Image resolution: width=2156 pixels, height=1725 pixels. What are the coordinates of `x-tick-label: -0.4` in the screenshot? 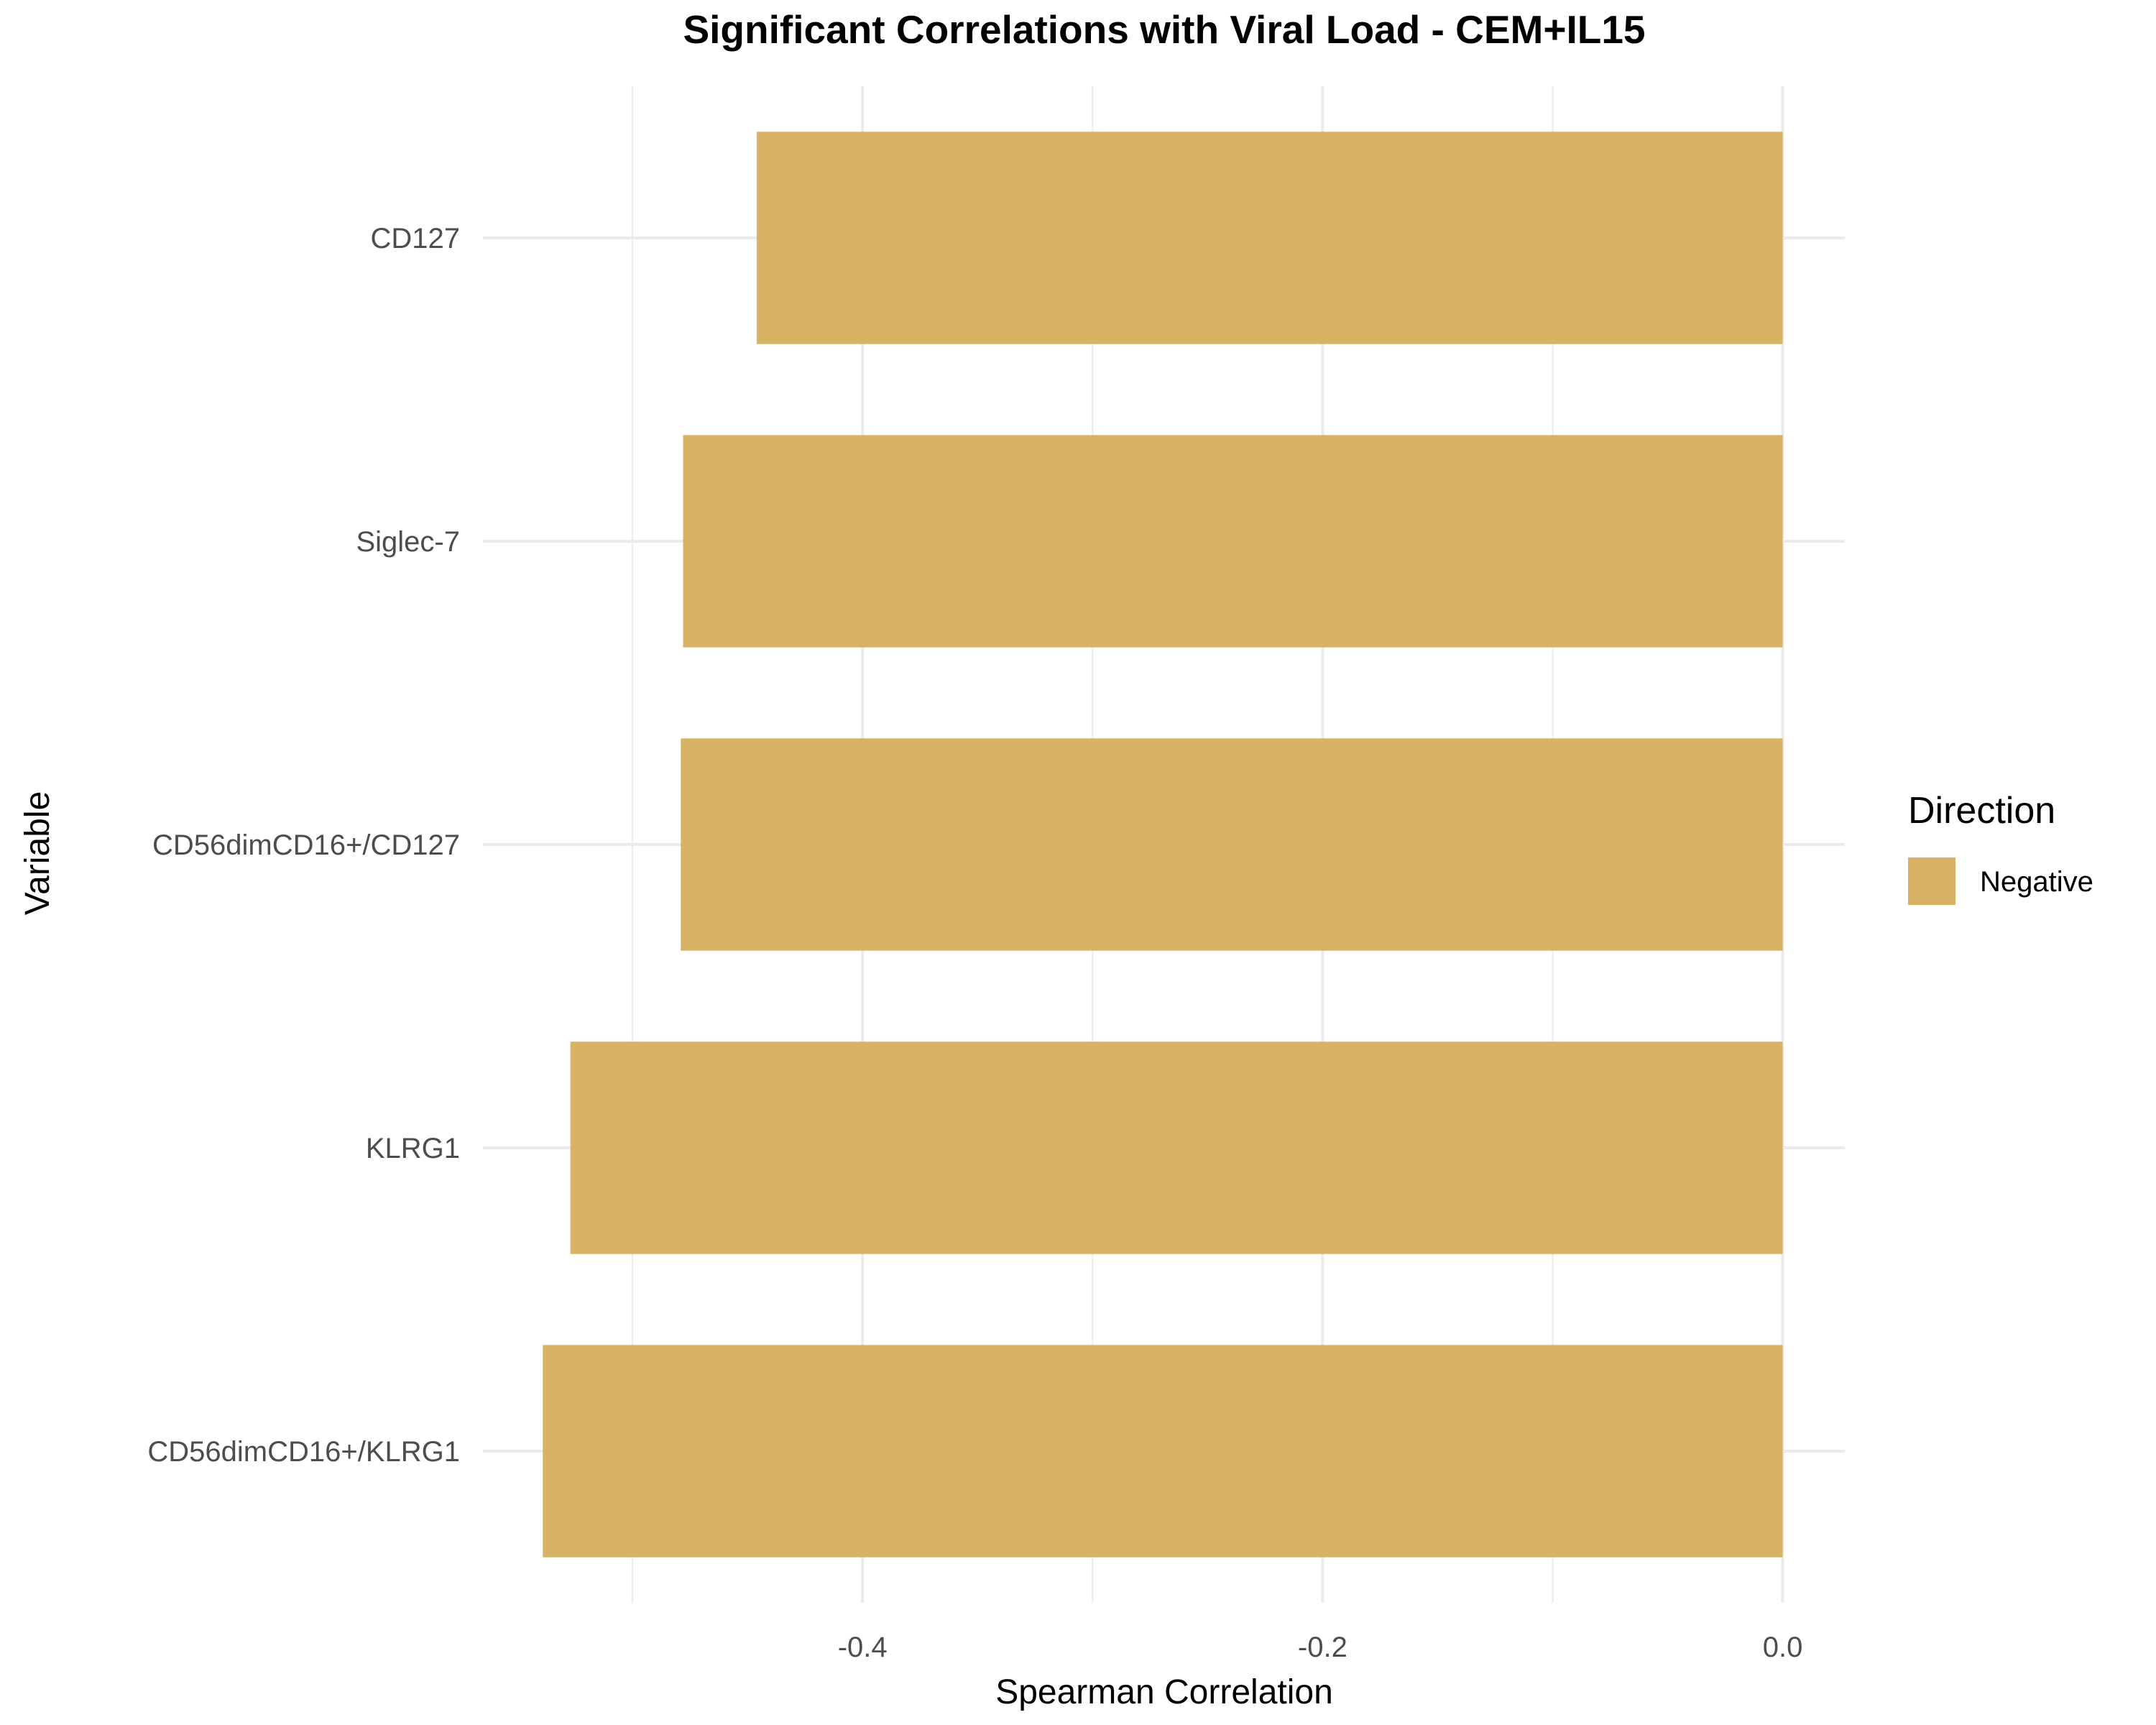 It's located at (863, 1647).